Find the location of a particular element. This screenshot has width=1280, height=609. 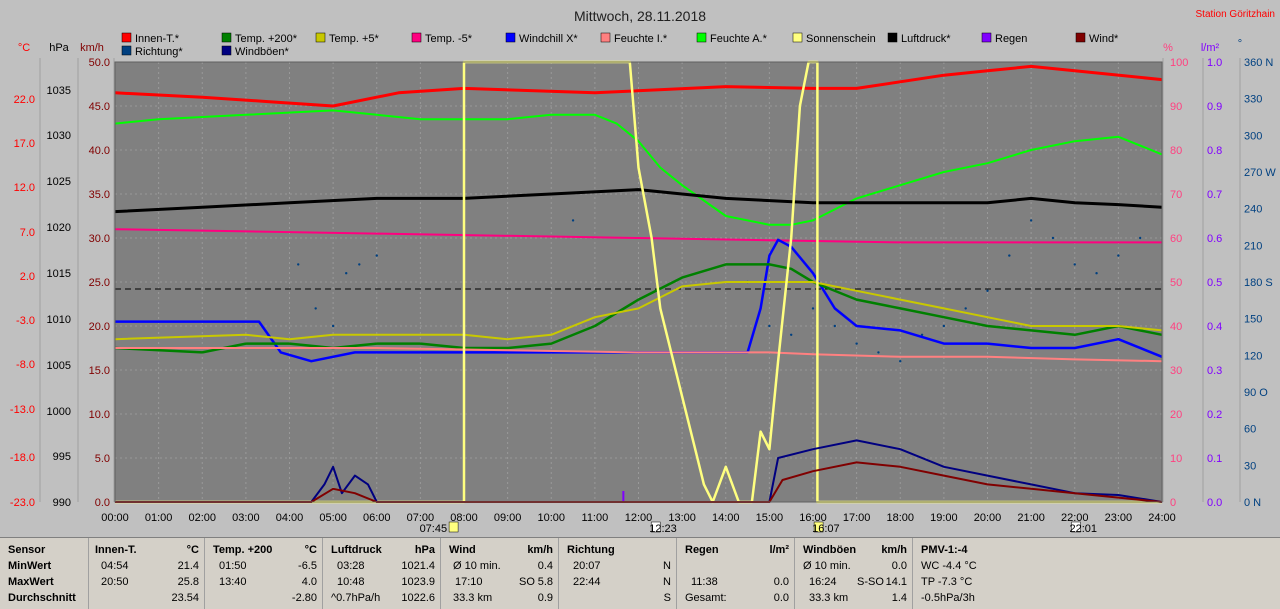

stats-wind-max-time: 17:10 is located at coordinates (469, 582).